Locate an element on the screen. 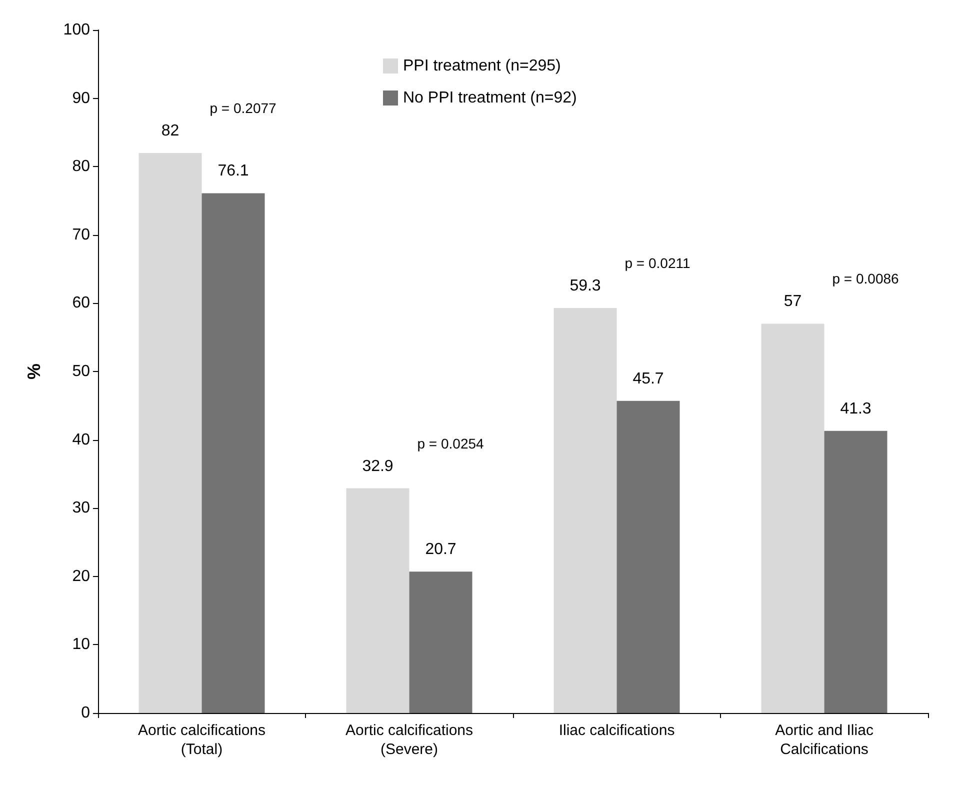 This screenshot has height=799, width=957. y-tick-label: 80 is located at coordinates (81, 167).